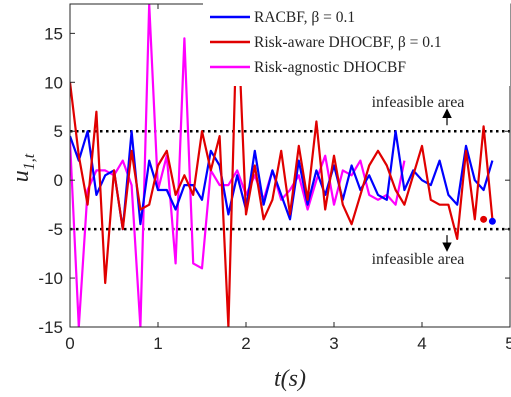 The width and height of the screenshot is (511, 397). What do you see at coordinates (50, 278) in the screenshot?
I see `y-tick-label: -10` at bounding box center [50, 278].